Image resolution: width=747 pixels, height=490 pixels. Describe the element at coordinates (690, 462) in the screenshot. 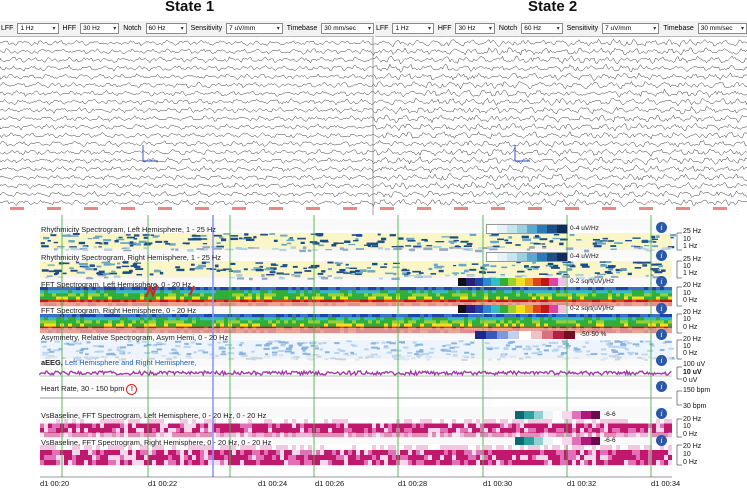

I see `vs-right-unit-bottom: 0 Hz` at that location.